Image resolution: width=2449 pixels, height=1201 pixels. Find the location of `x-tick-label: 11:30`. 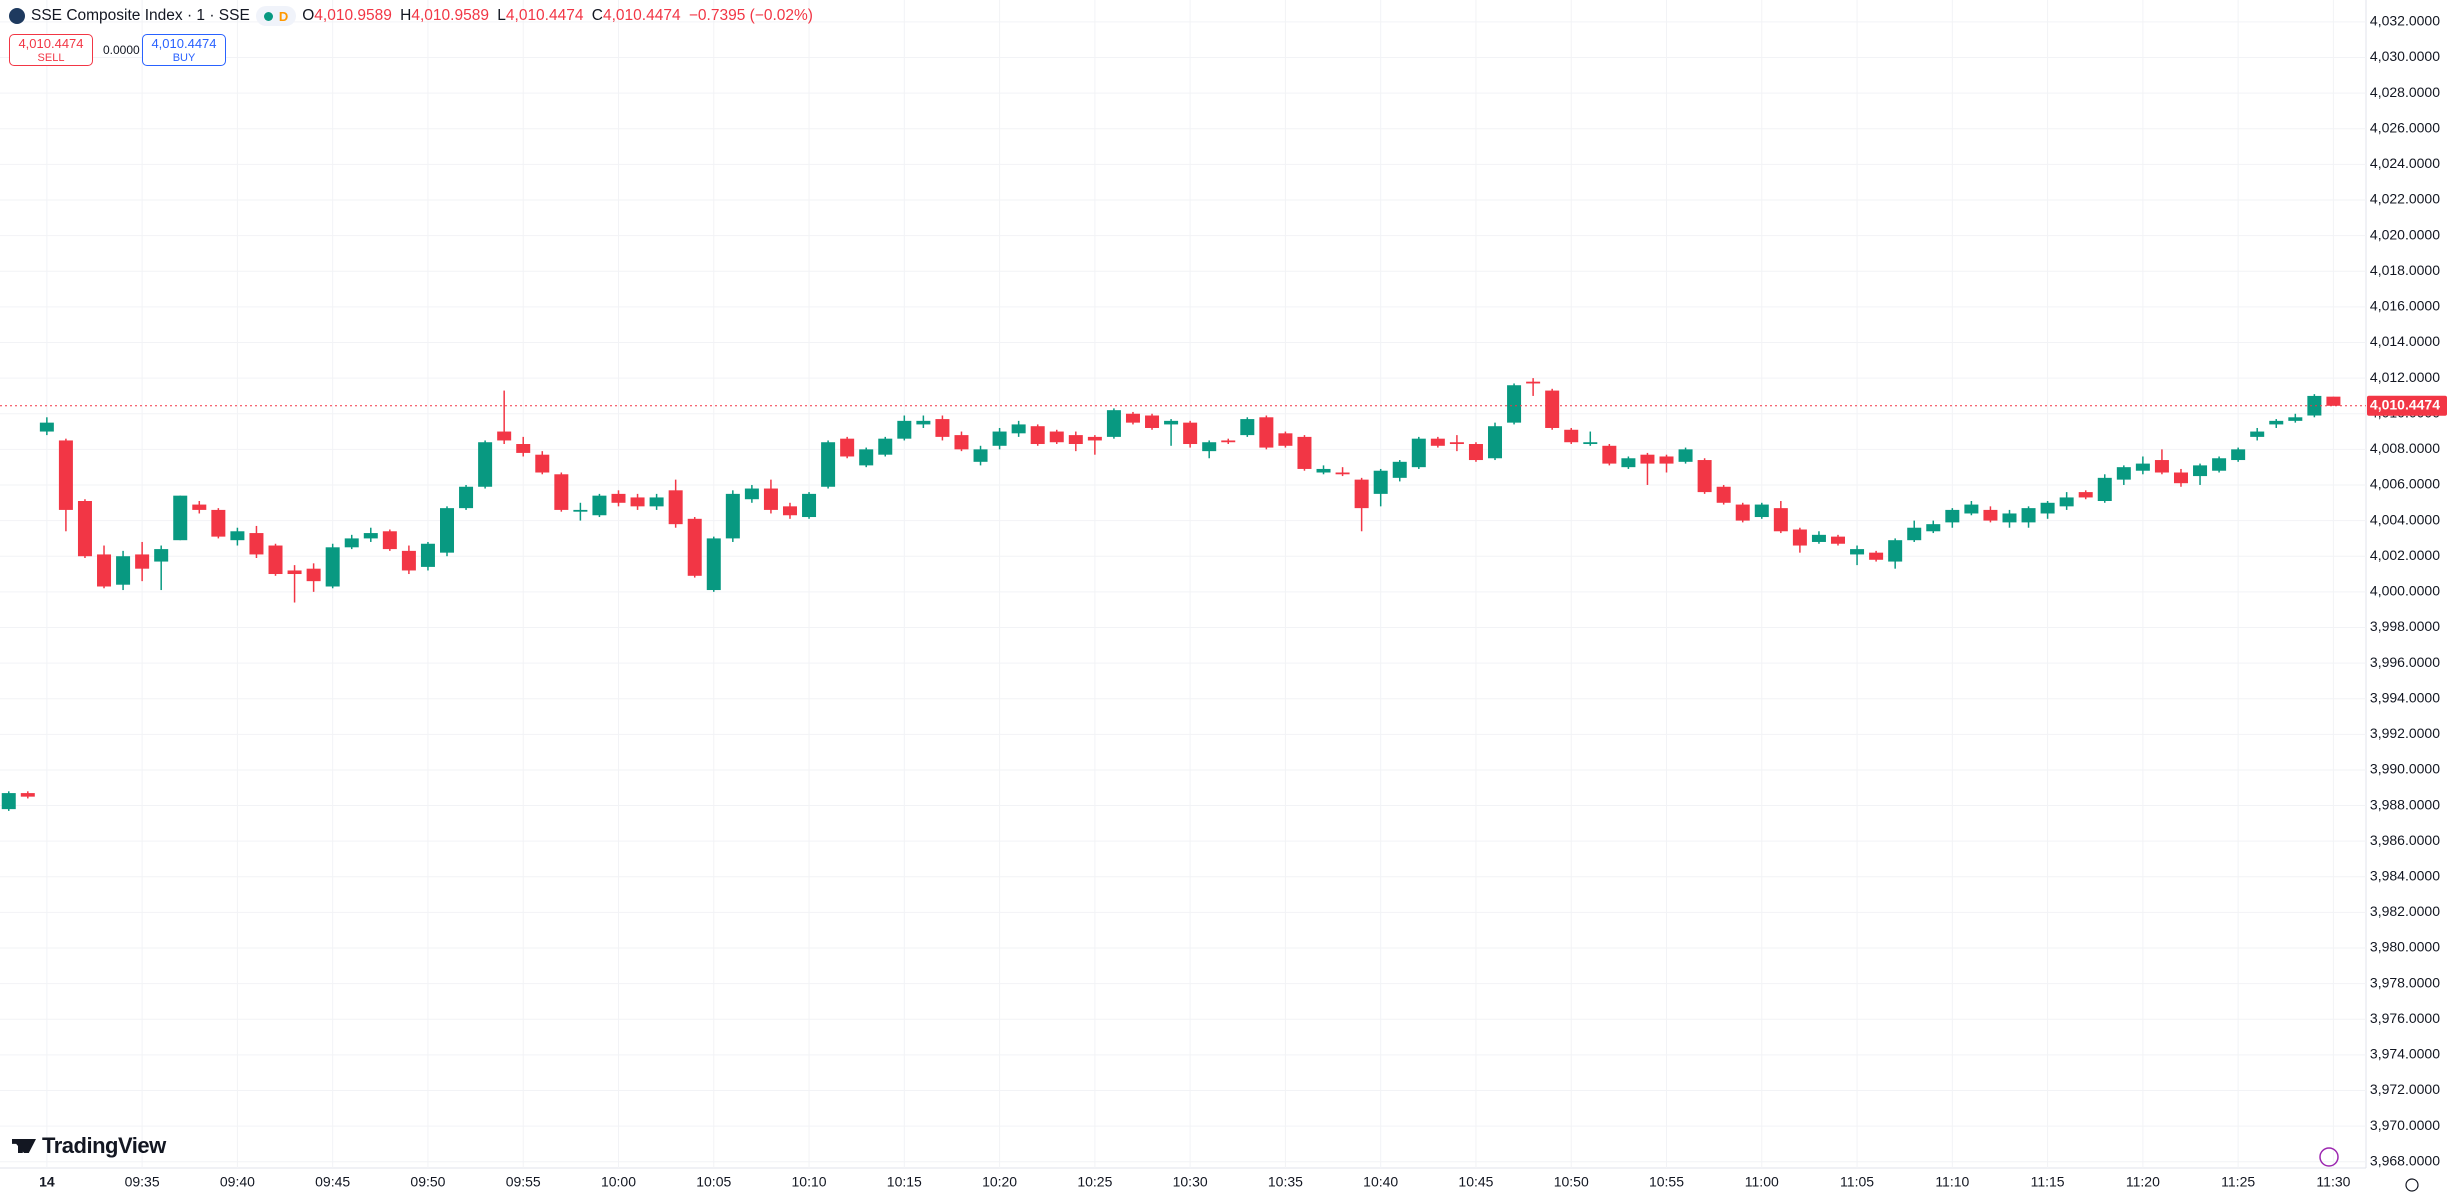

x-tick-label: 11:30 is located at coordinates (2333, 1182).